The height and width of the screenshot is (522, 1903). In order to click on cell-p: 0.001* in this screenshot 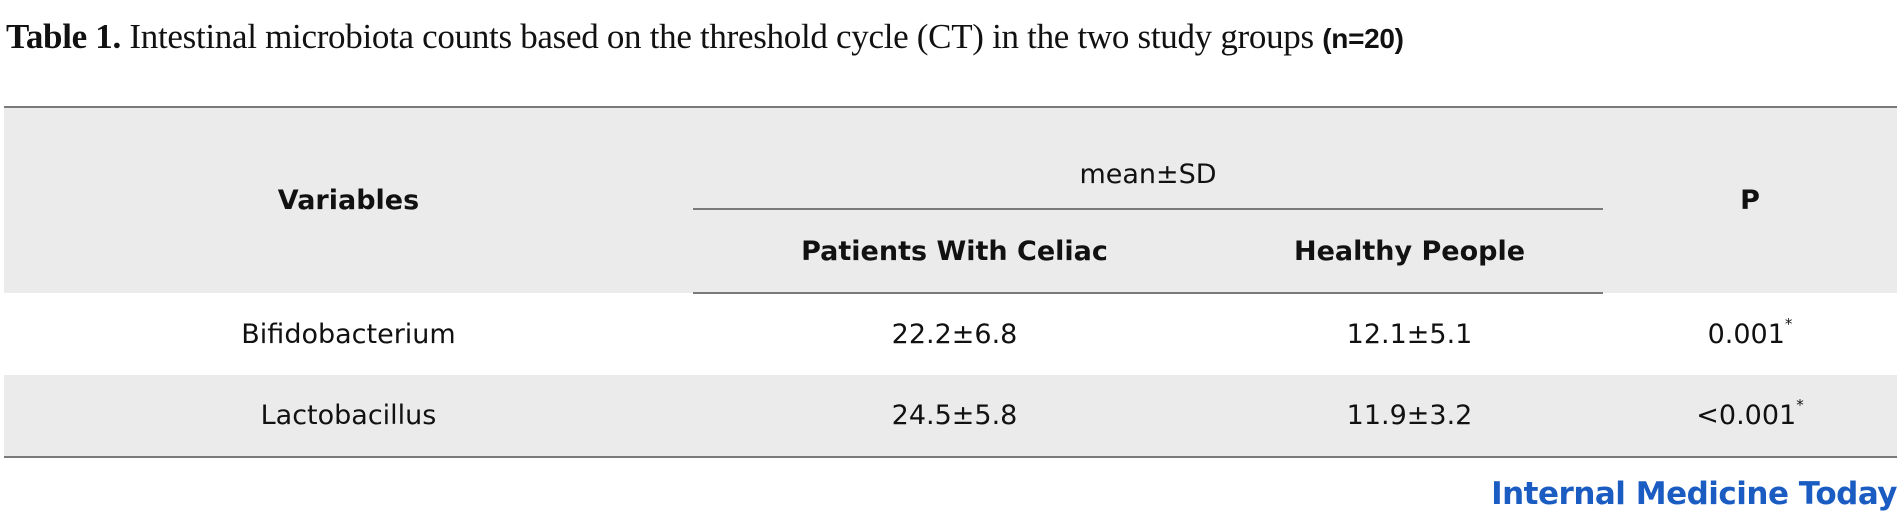, I will do `click(1750, 334)`.